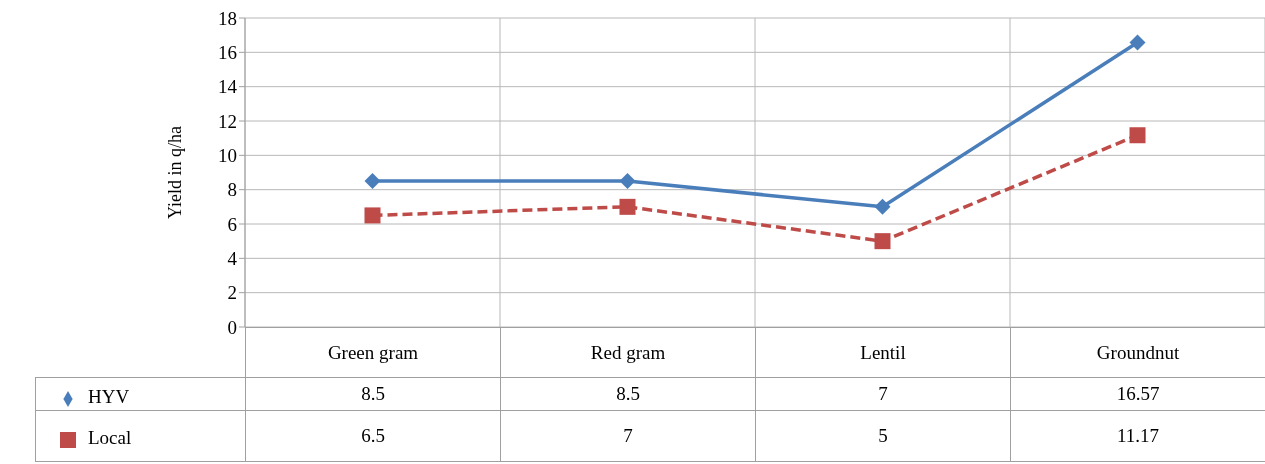 The width and height of the screenshot is (1265, 464). What do you see at coordinates (109, 396) in the screenshot?
I see `legend-label: HYV` at bounding box center [109, 396].